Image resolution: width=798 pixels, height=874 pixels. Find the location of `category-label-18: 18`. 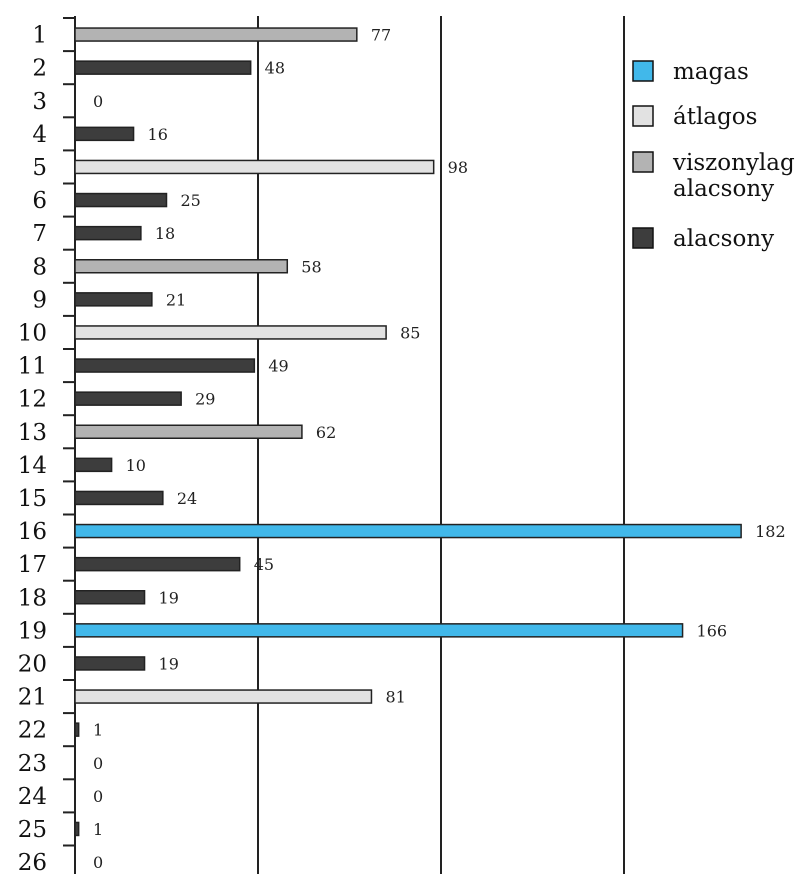

category-label-18: 18 is located at coordinates (32, 598).